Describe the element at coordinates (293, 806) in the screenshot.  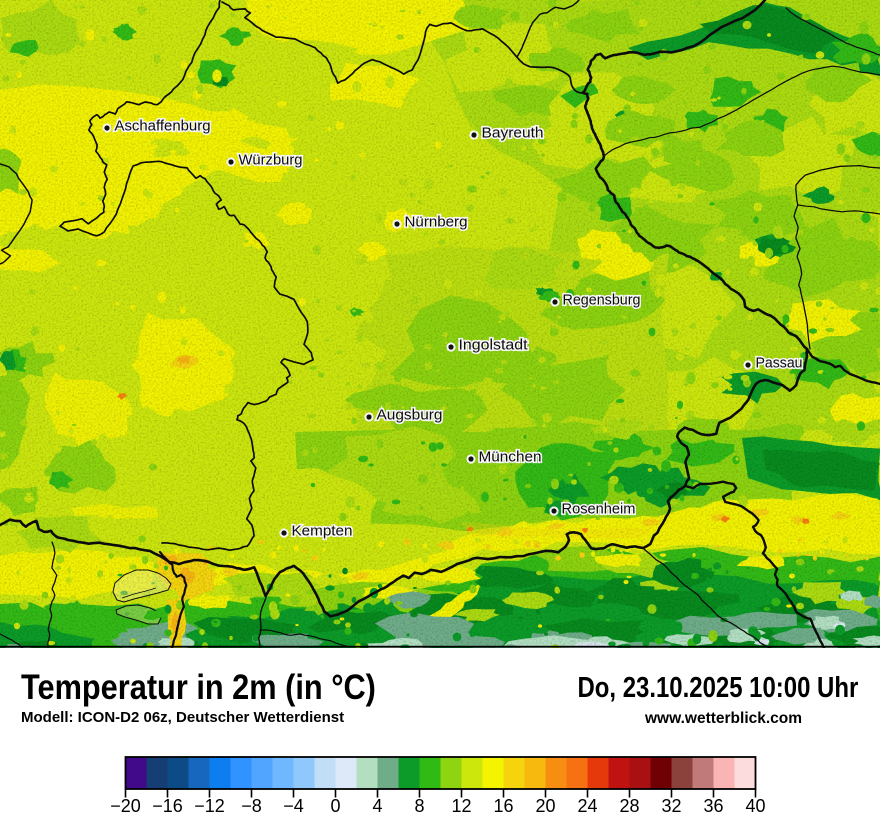
I see `svg-text: −4` at that location.